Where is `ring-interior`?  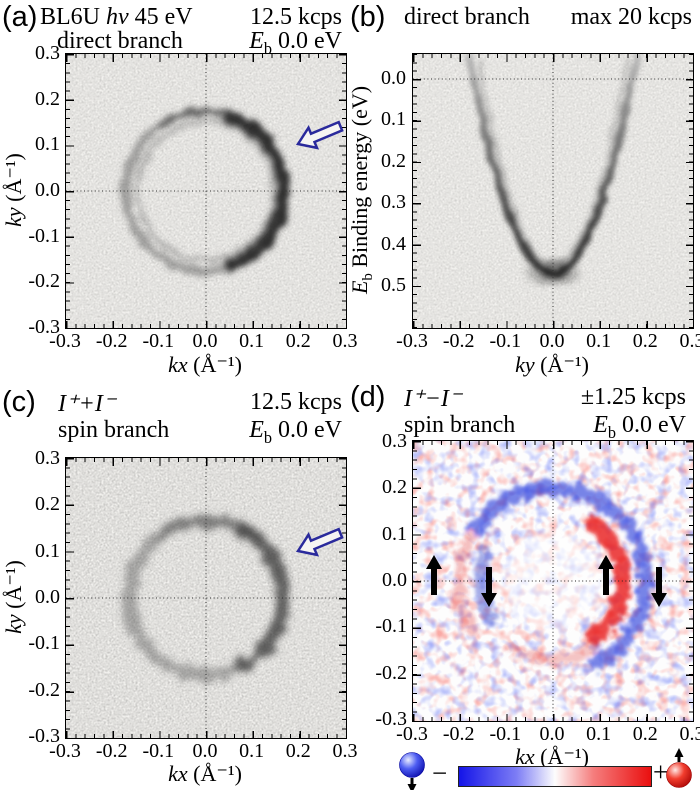 ring-interior is located at coordinates (553, 581).